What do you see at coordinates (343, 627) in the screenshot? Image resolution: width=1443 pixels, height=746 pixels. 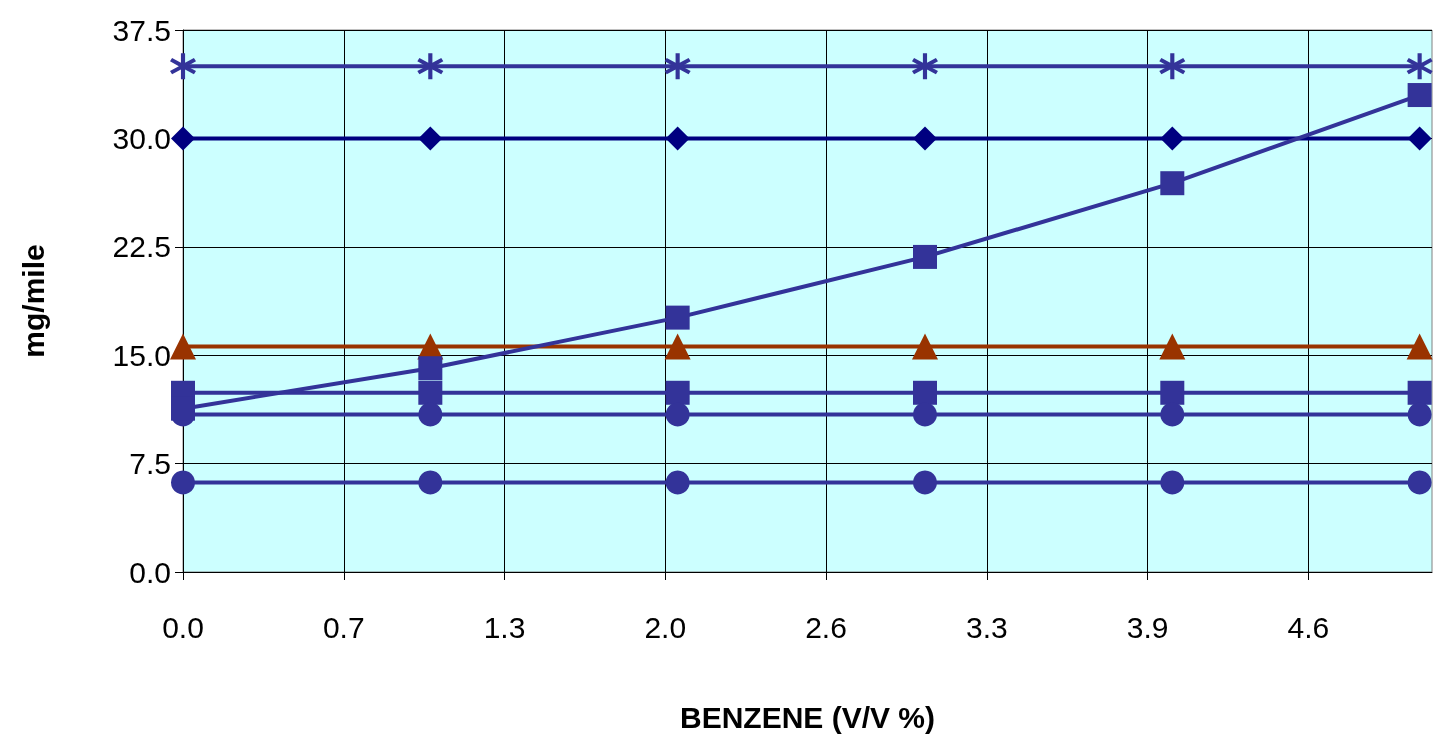 I see `x-tick-label: 0.7` at bounding box center [343, 627].